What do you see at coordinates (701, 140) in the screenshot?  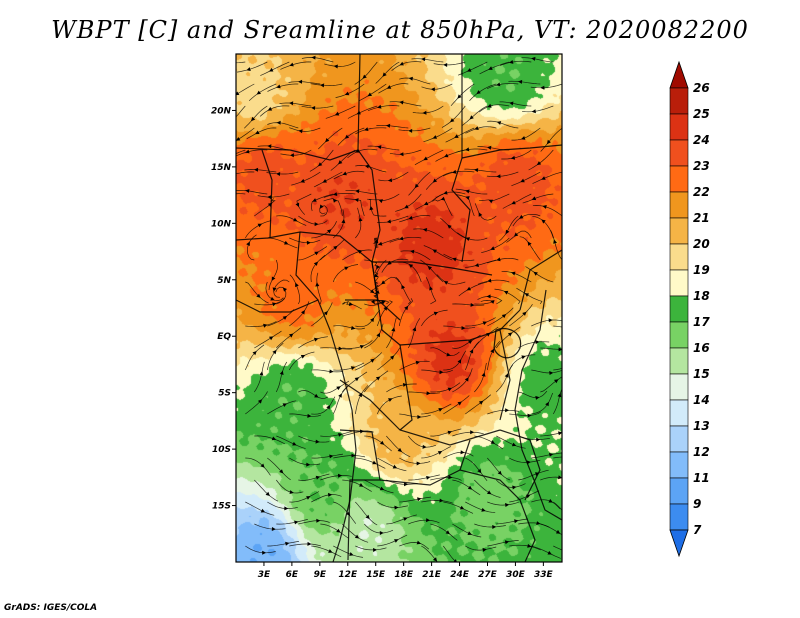 I see `colorbar-label: 24` at bounding box center [701, 140].